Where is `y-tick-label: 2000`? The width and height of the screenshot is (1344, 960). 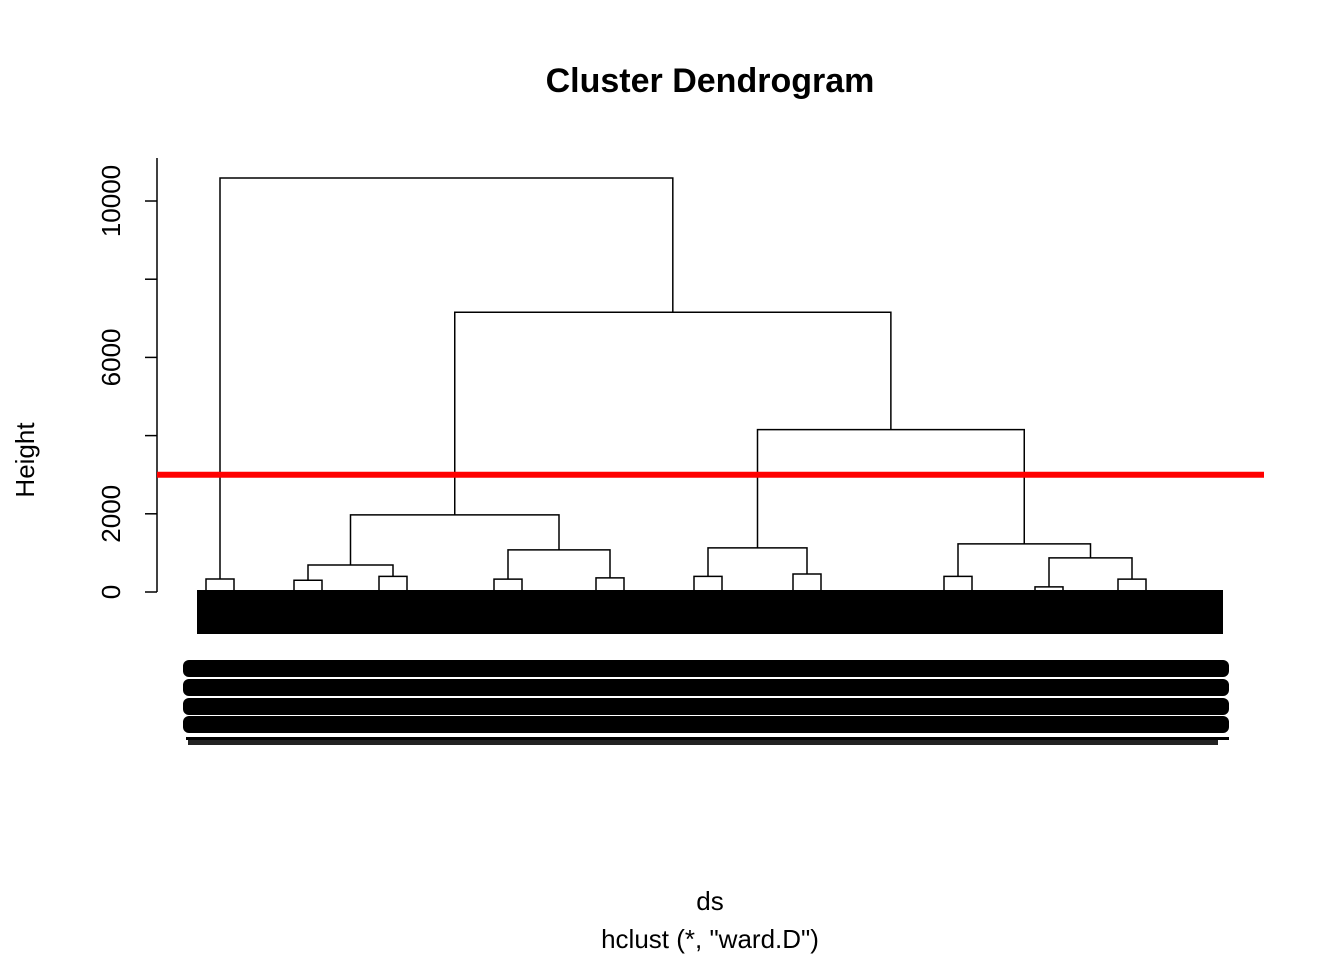 y-tick-label: 2000 is located at coordinates (111, 514).